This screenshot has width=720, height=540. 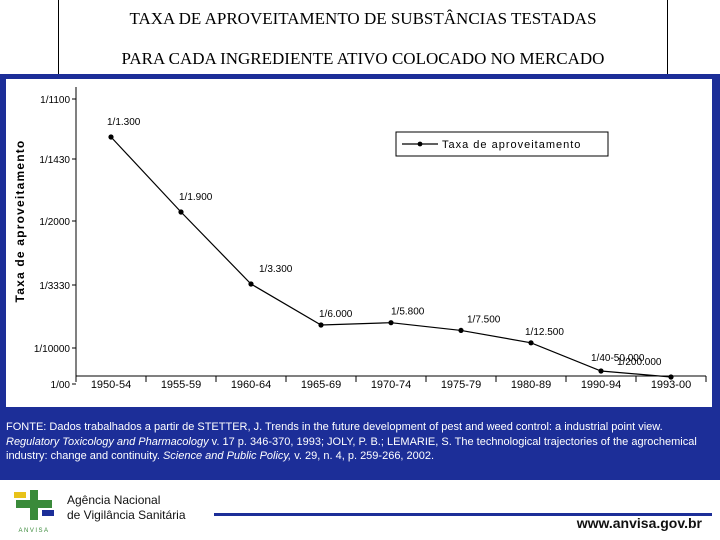 I want to click on footer-rule, so click(x=463, y=514).